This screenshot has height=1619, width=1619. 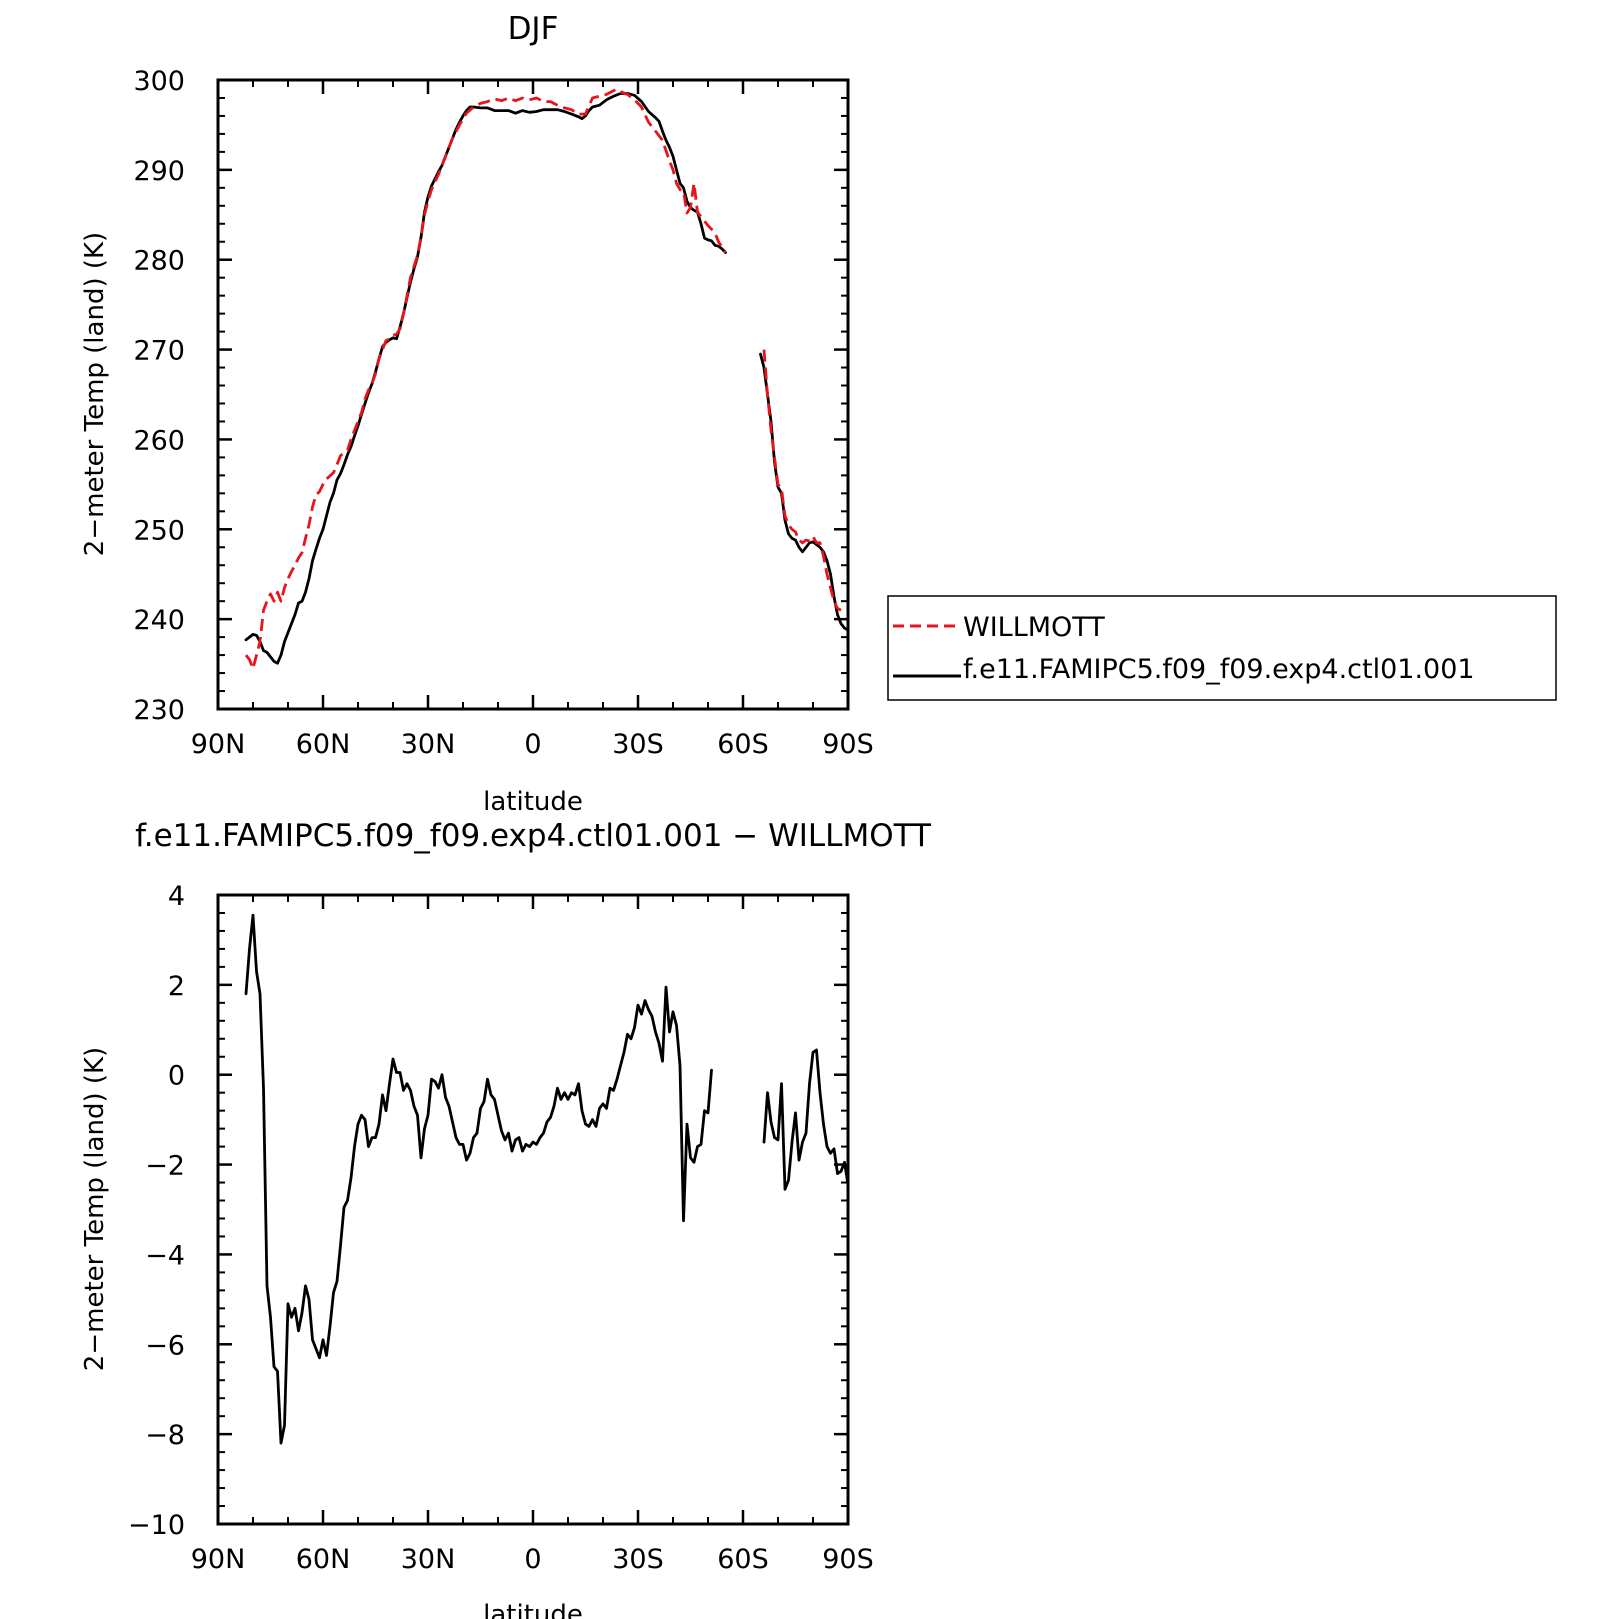 I want to click on bottom-xtick-label: 0, so click(x=532, y=1559).